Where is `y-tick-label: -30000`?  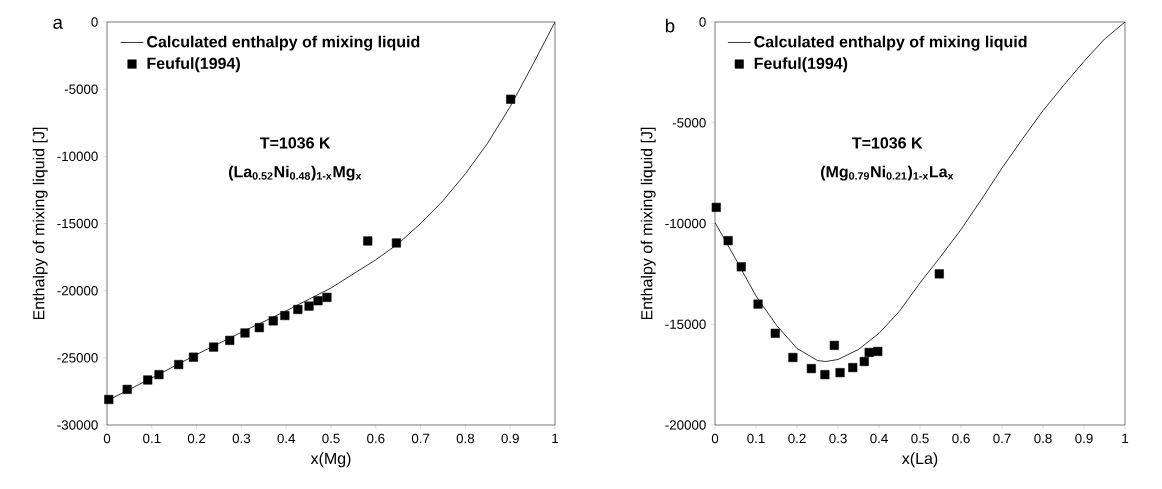
y-tick-label: -30000 is located at coordinates (77, 425).